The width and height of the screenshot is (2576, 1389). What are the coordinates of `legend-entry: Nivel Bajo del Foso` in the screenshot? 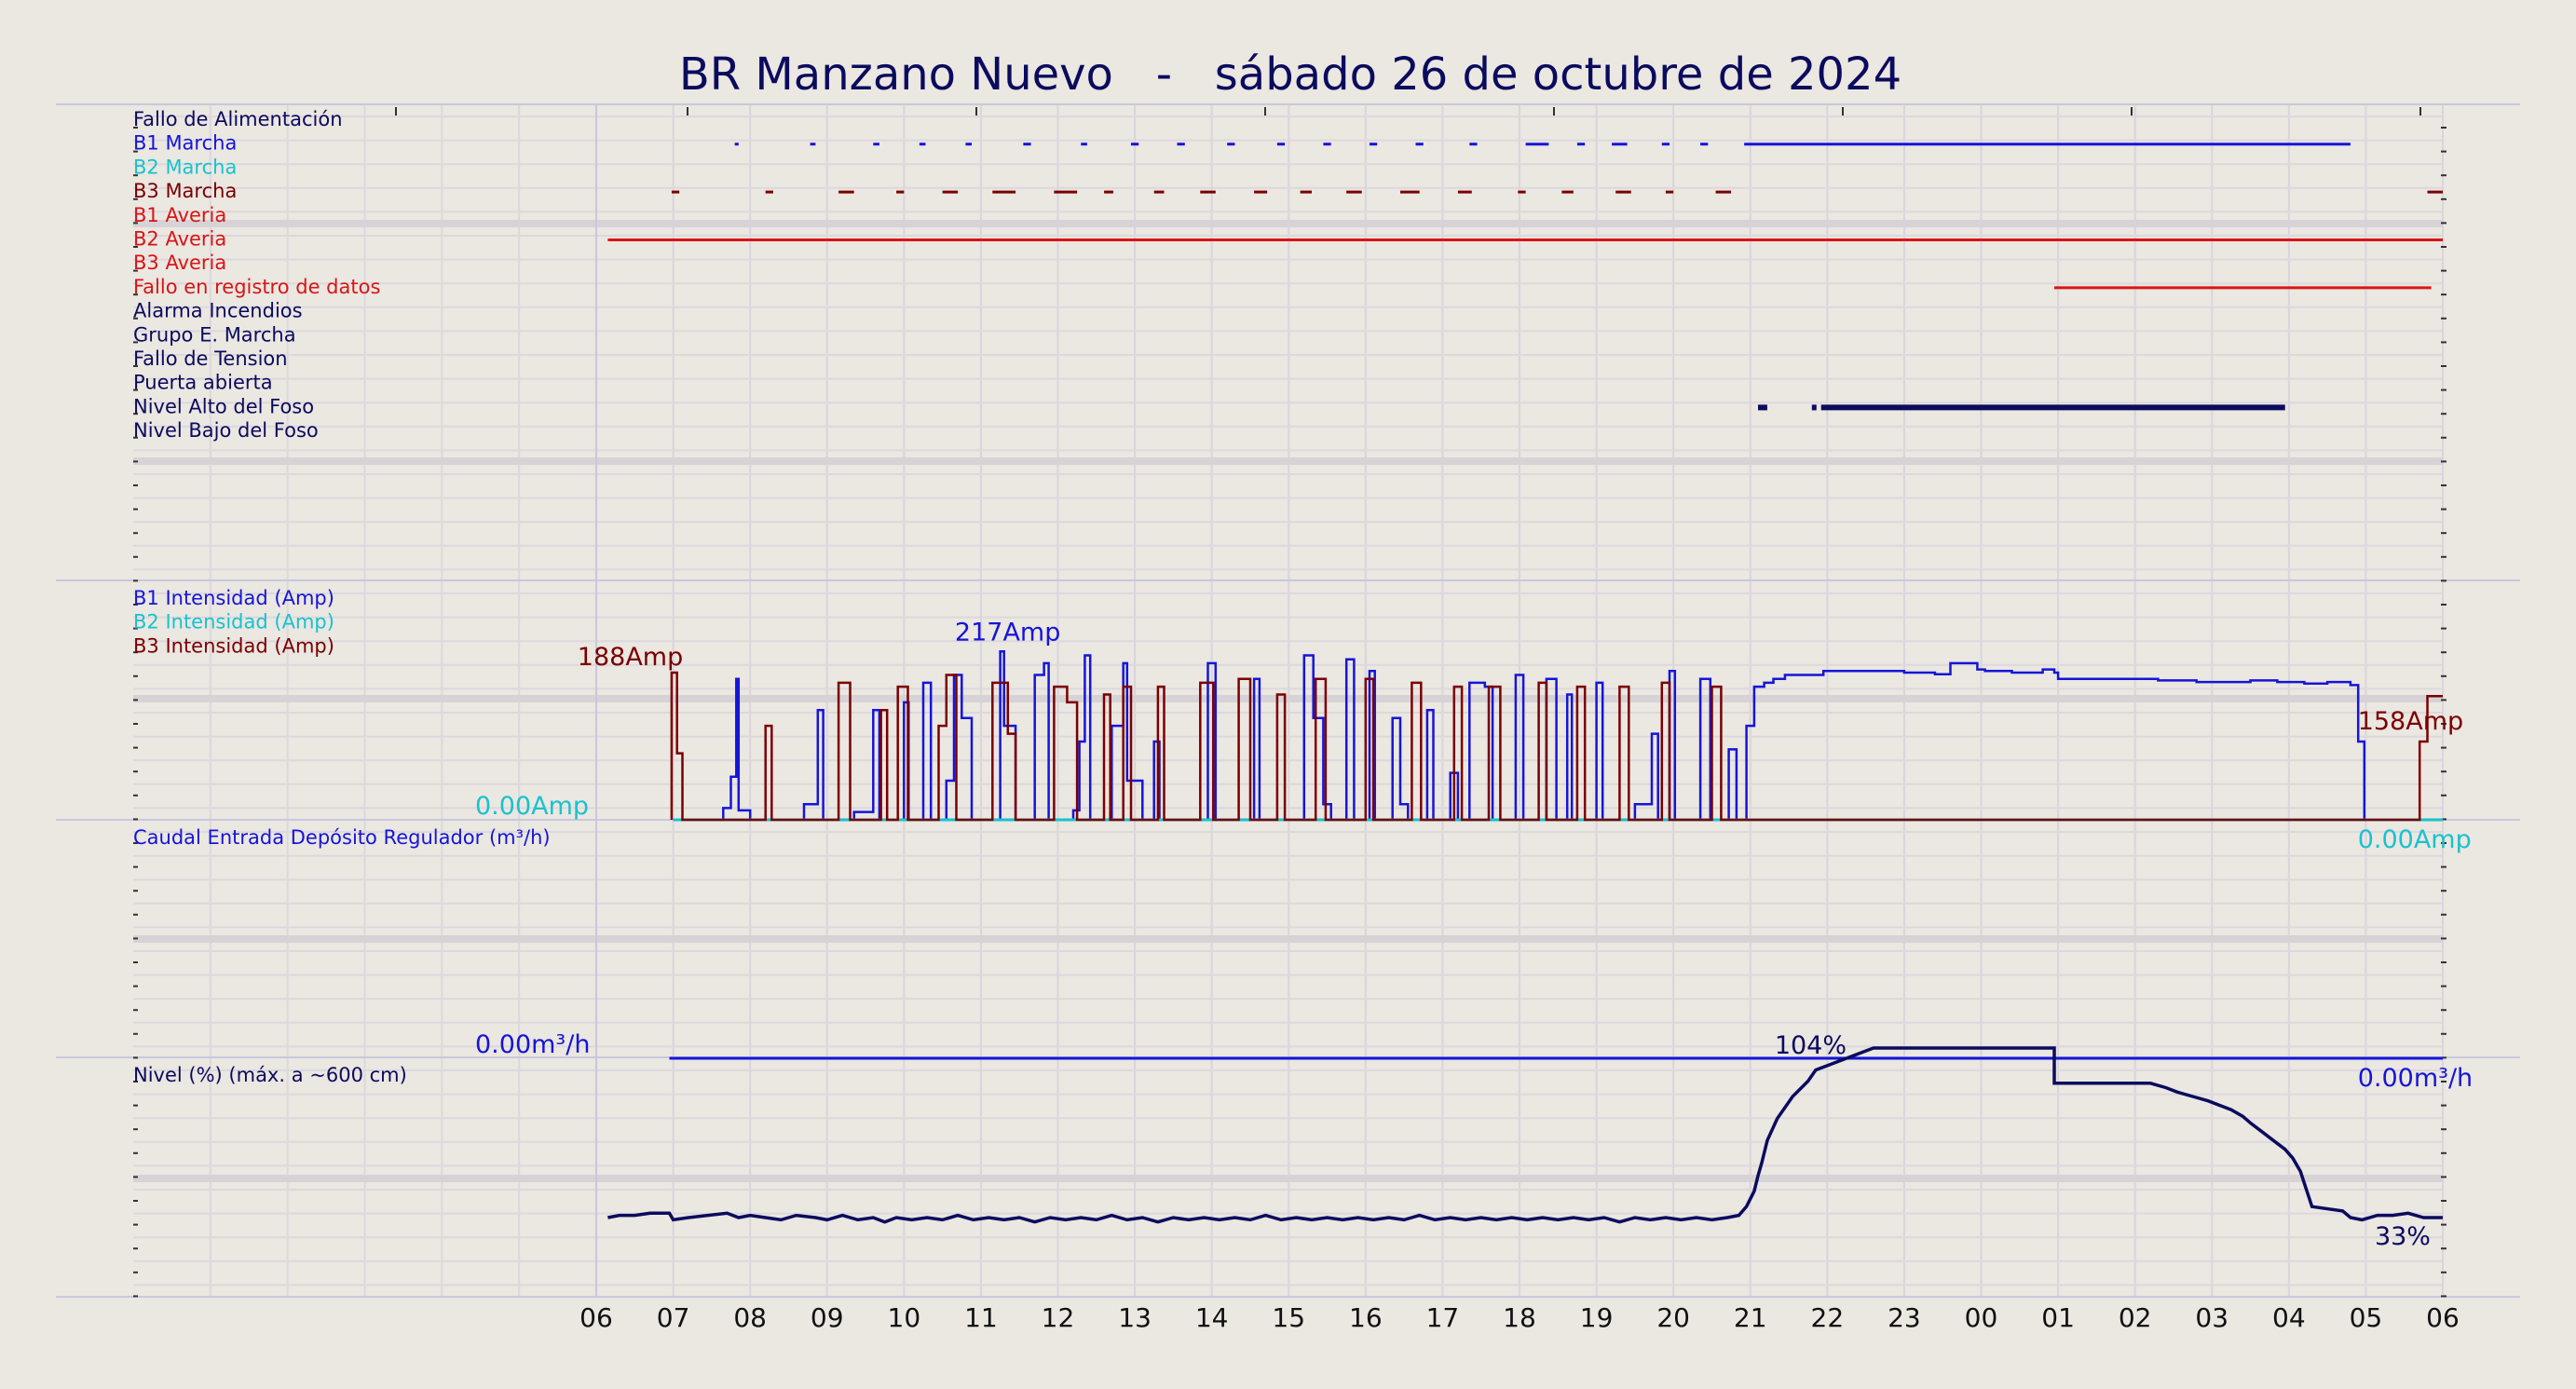 It's located at (226, 430).